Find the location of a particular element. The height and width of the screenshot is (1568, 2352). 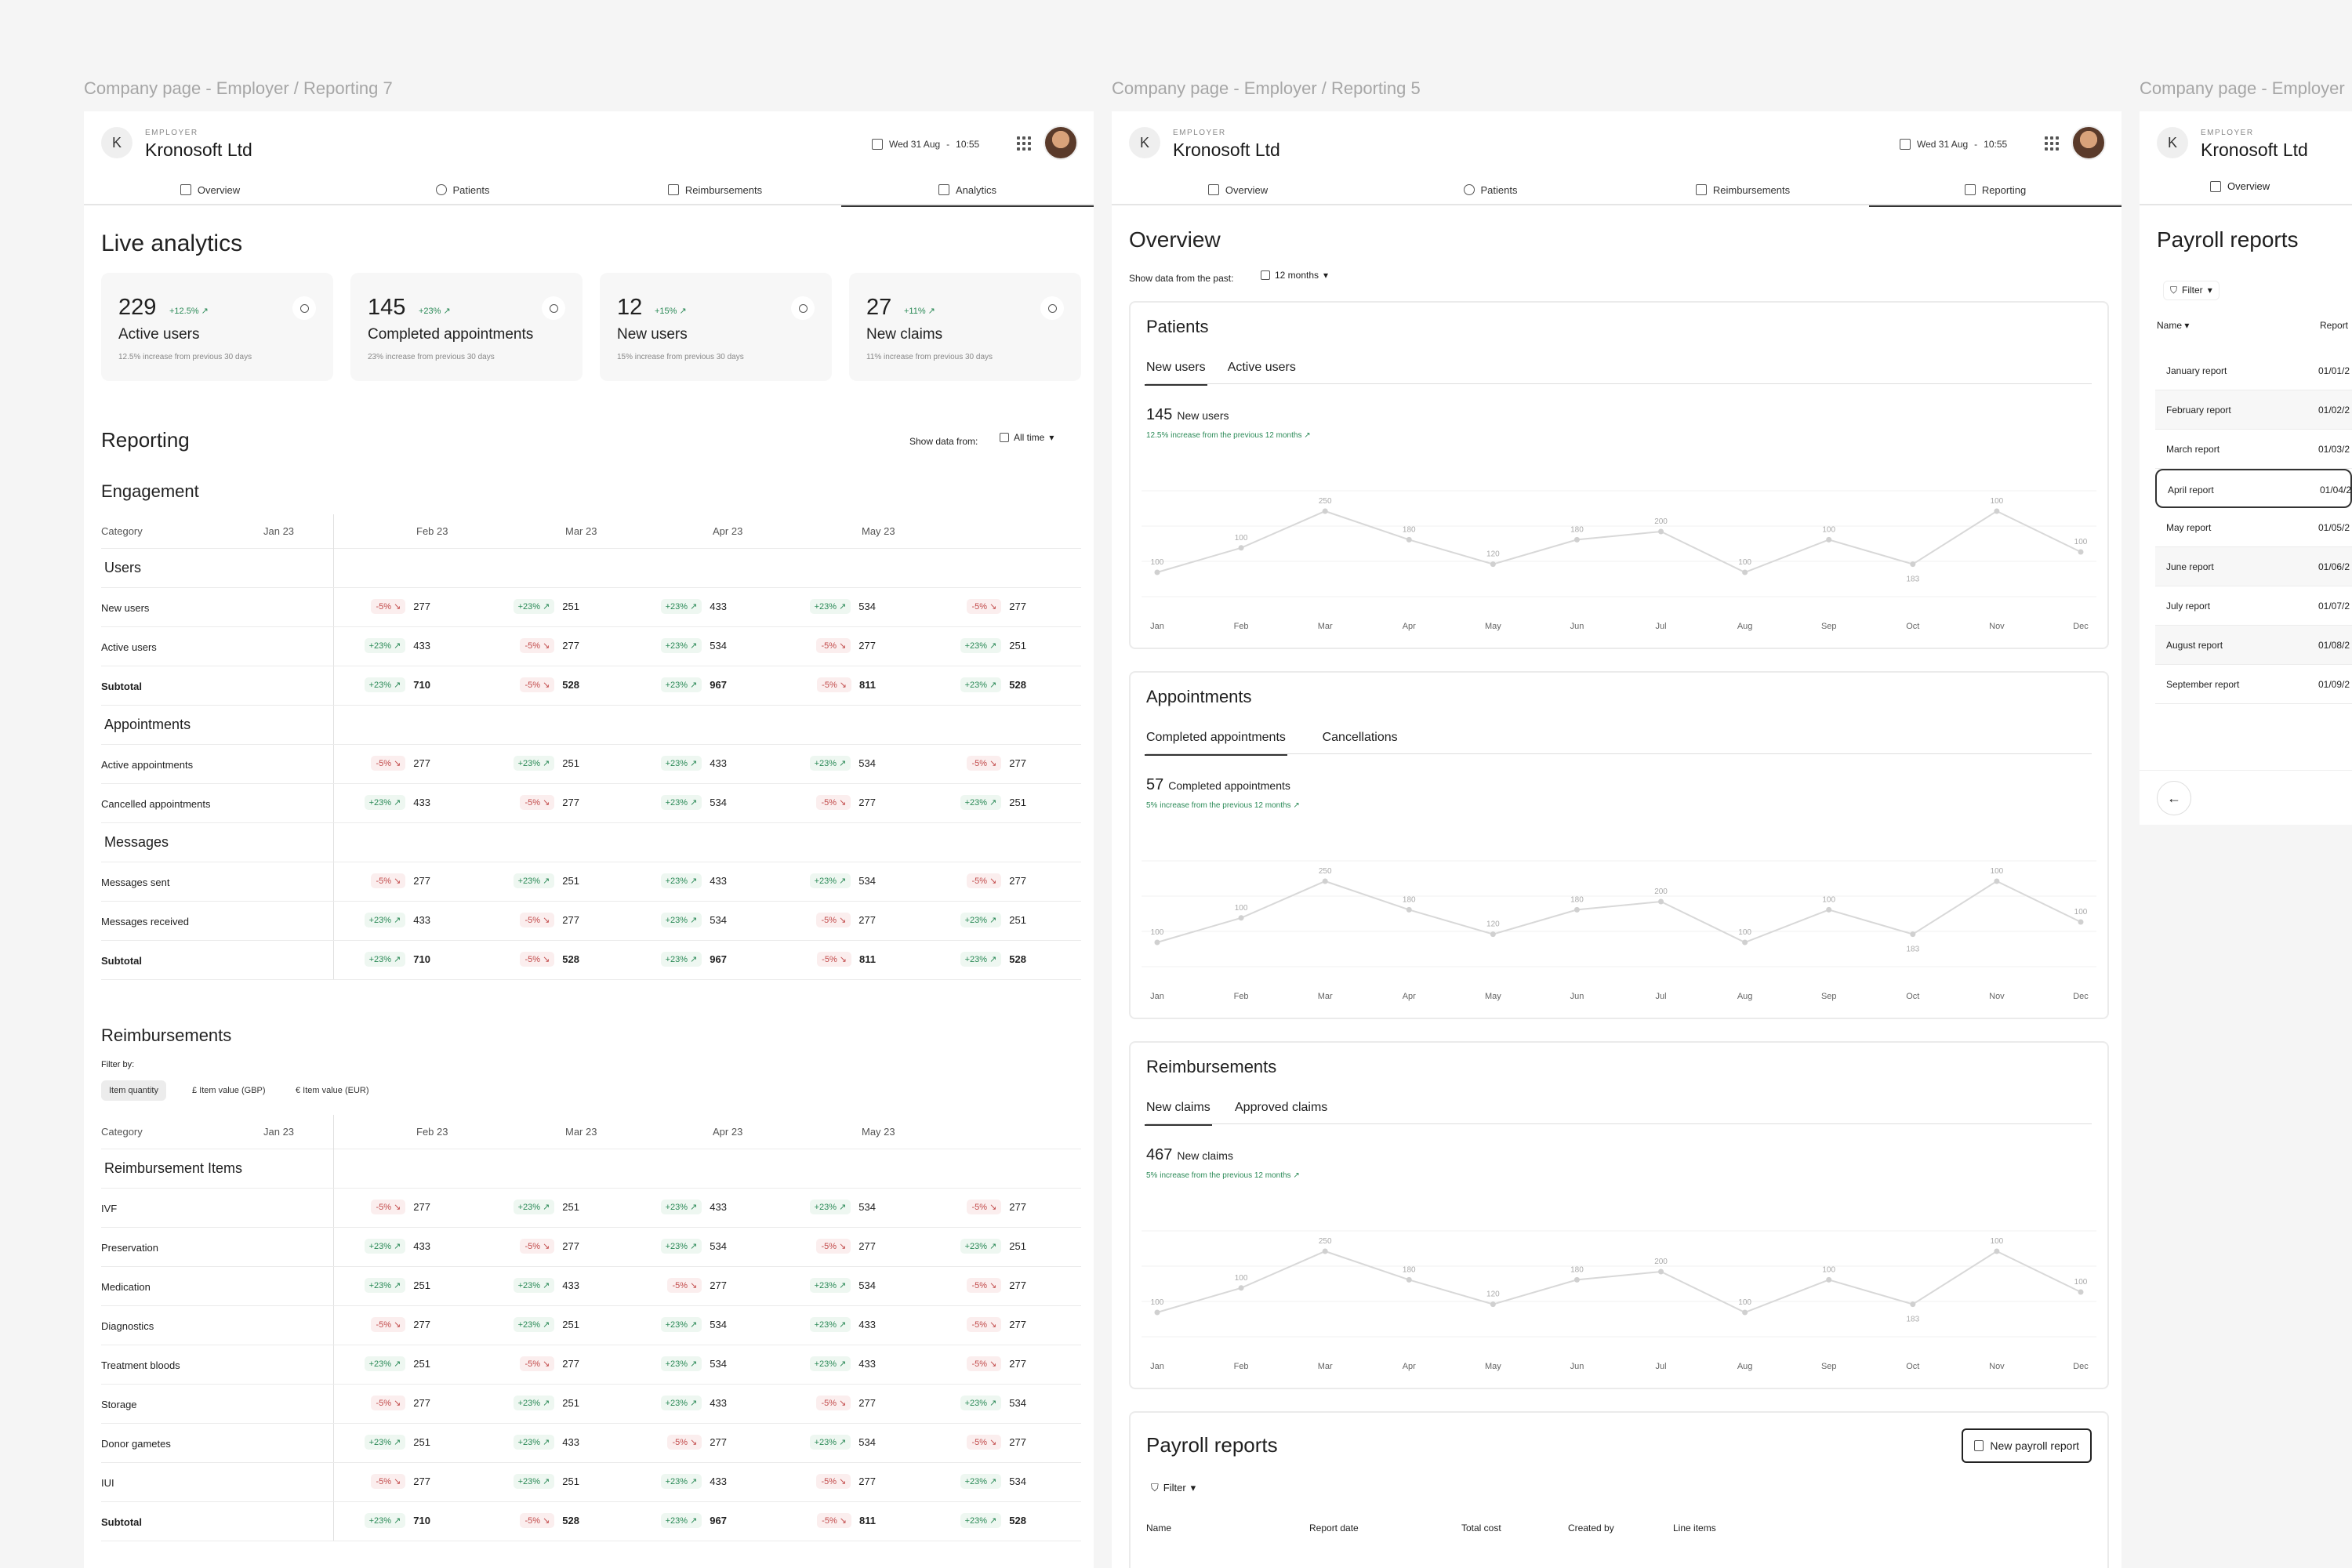

filter-eur: € Item value (EUR) is located at coordinates (332, 1090).